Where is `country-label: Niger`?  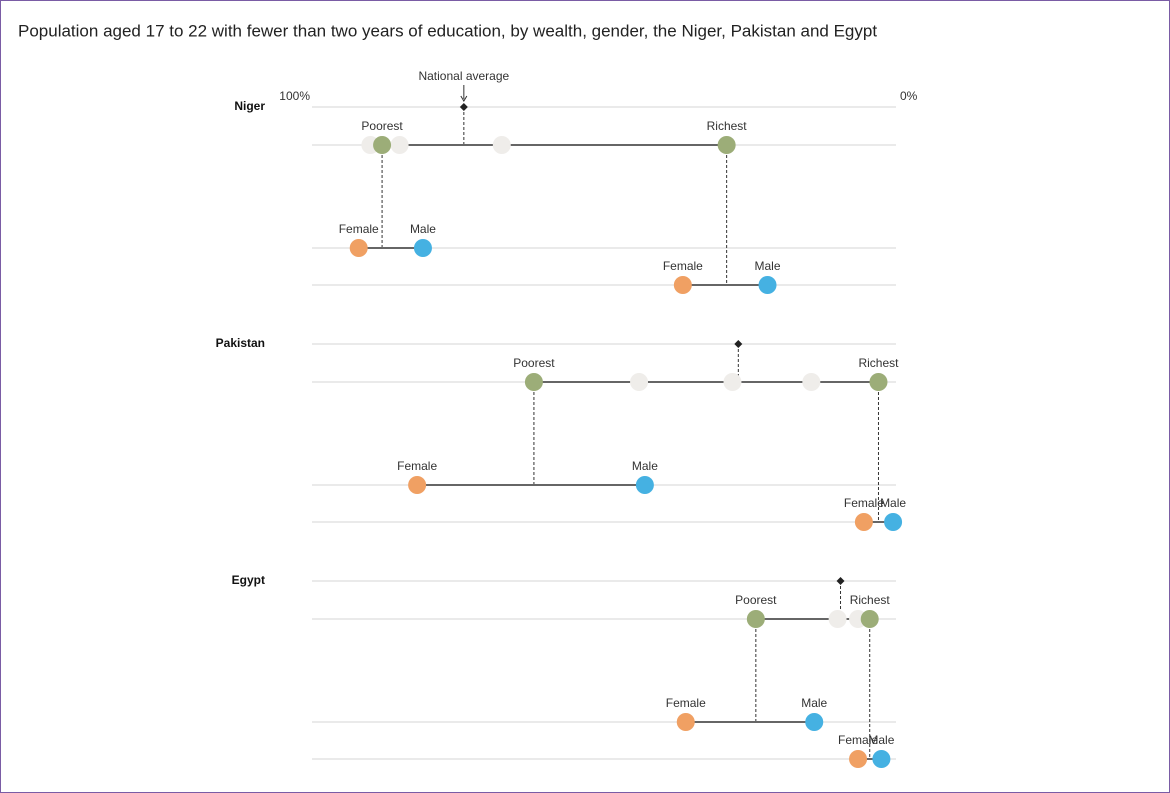
country-label: Niger is located at coordinates (249, 106).